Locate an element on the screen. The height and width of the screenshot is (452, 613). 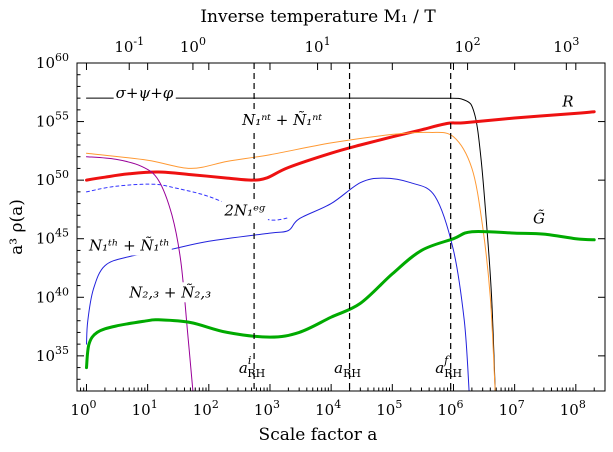
top-tick-label: 10³ is located at coordinates (566, 45).